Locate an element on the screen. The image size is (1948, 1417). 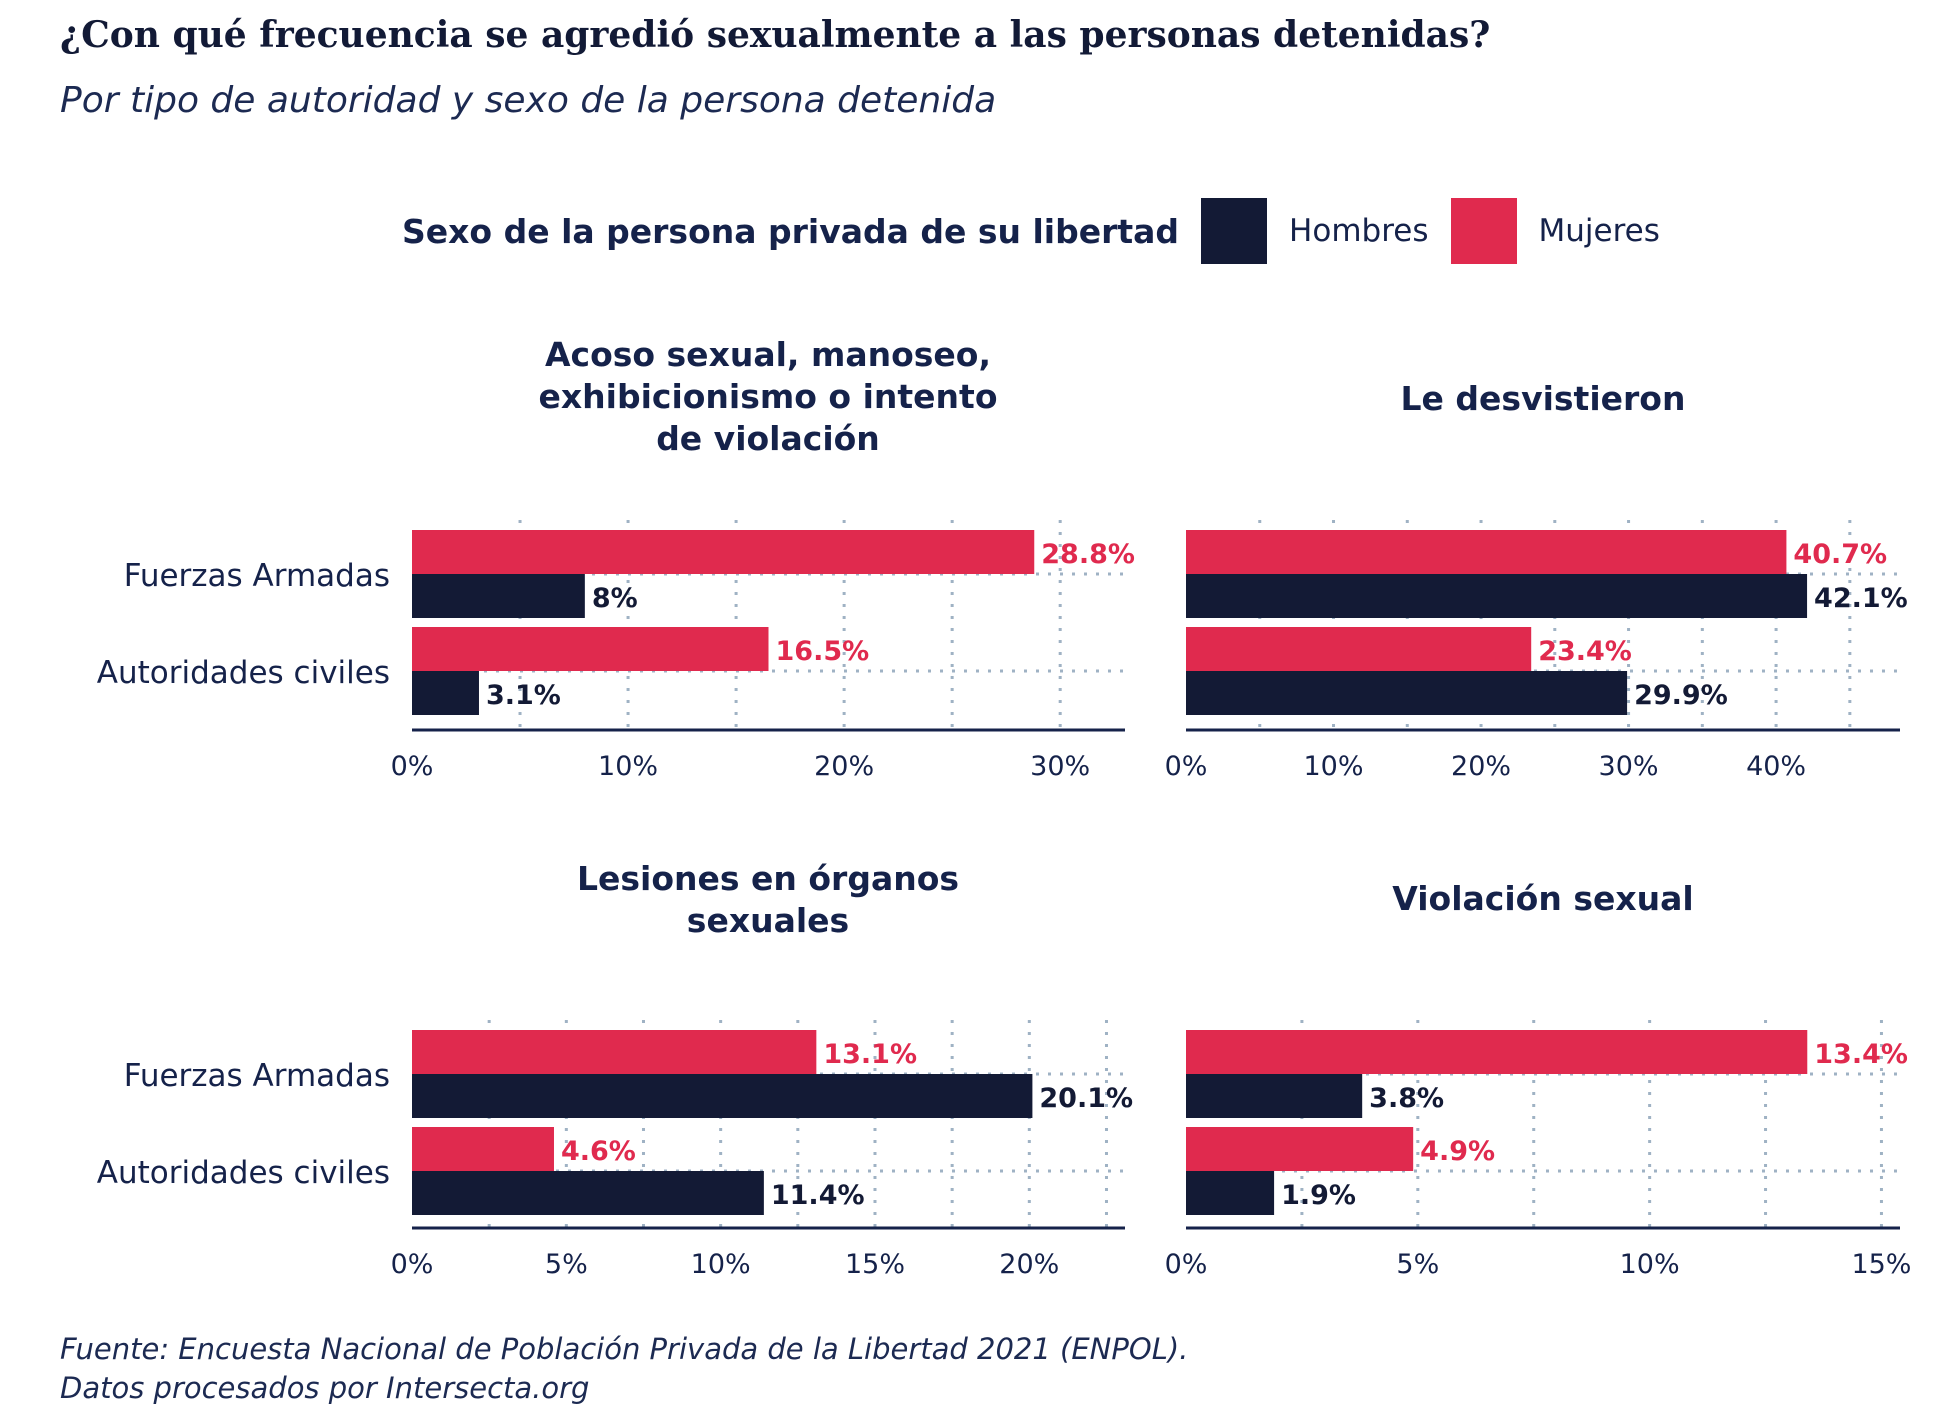
panel-2-label-mujeres-1: 40.7% is located at coordinates (1840, 554).